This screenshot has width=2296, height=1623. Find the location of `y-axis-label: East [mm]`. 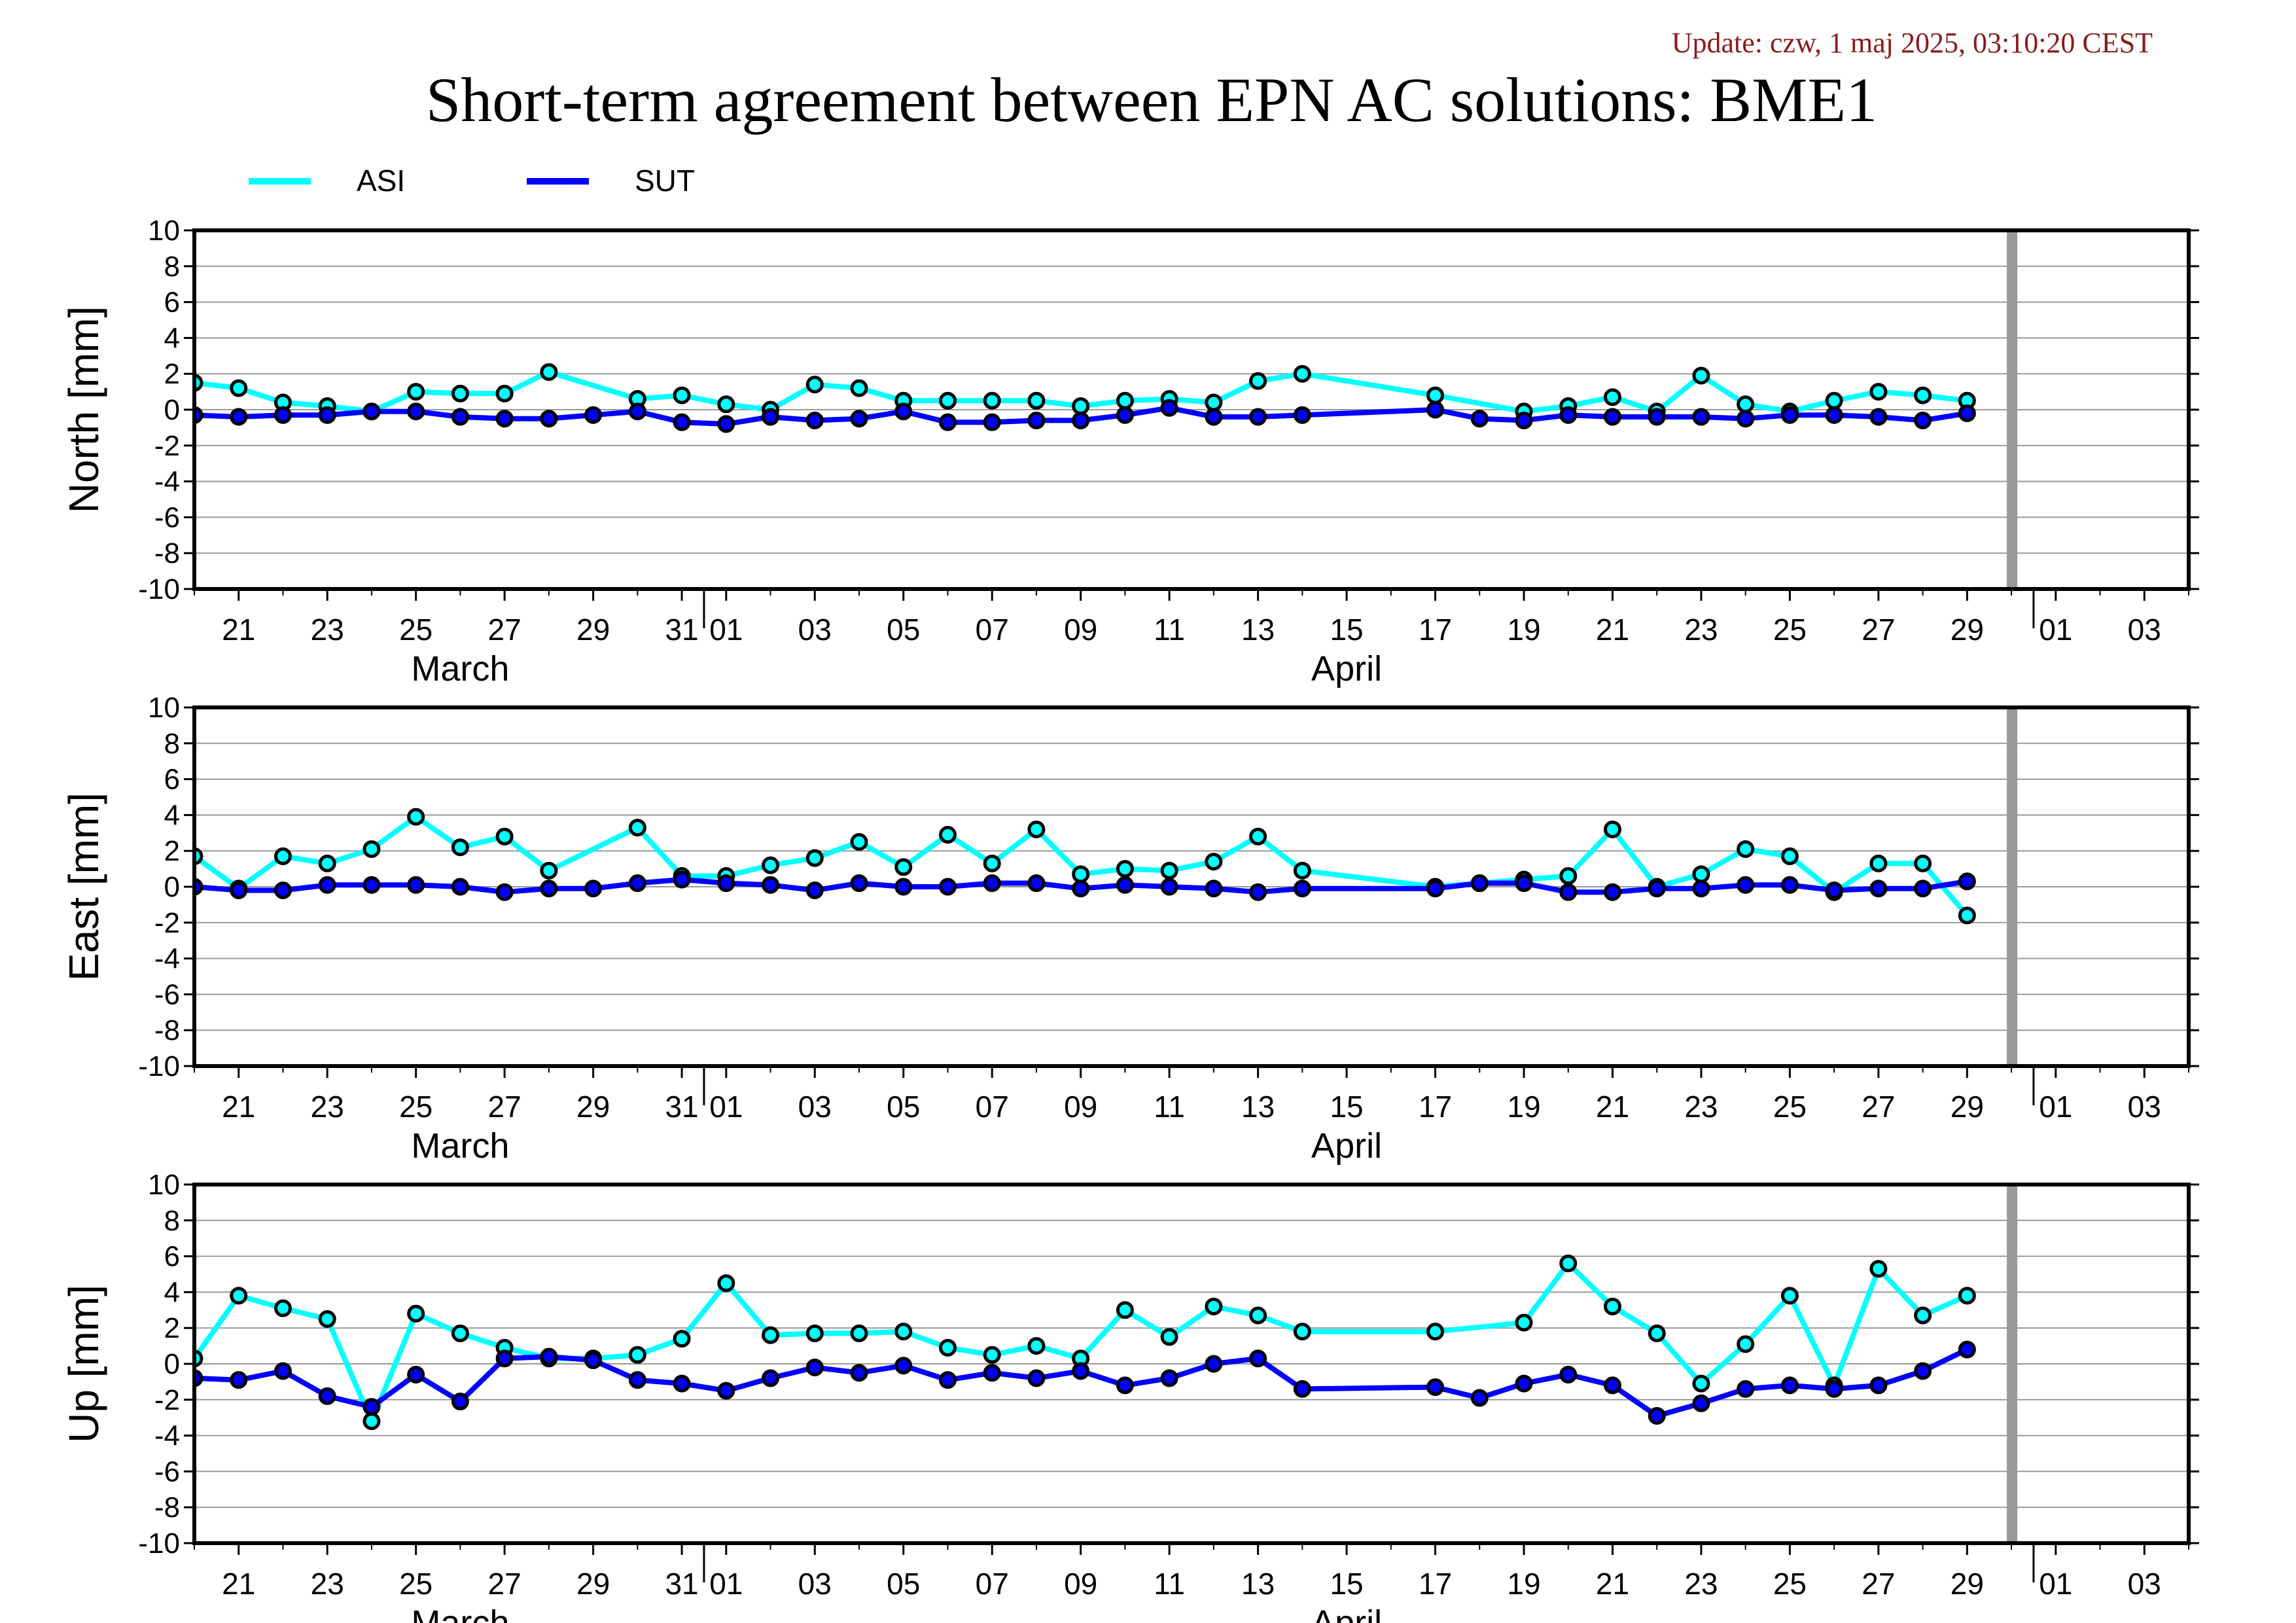

y-axis-label: East [mm] is located at coordinates (83, 887).